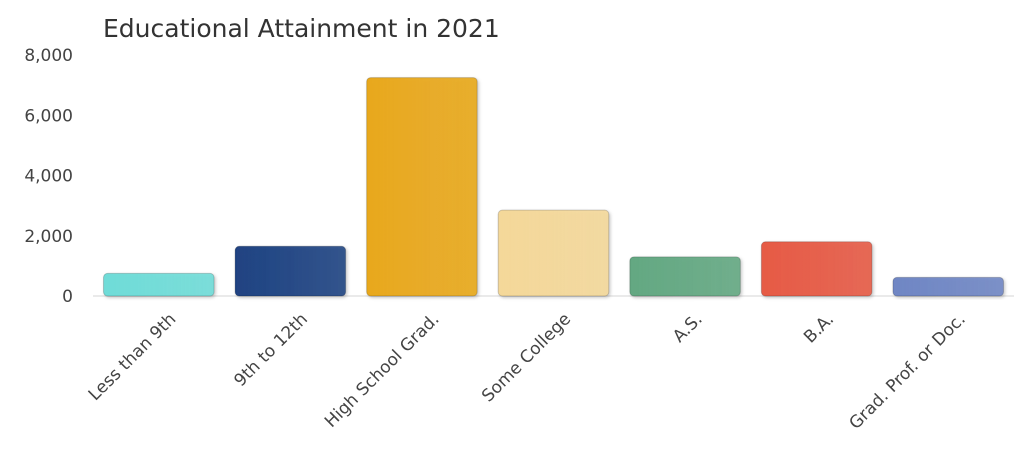 This screenshot has width=1024, height=454. I want to click on y-tick-label: 2,000, so click(48, 237).